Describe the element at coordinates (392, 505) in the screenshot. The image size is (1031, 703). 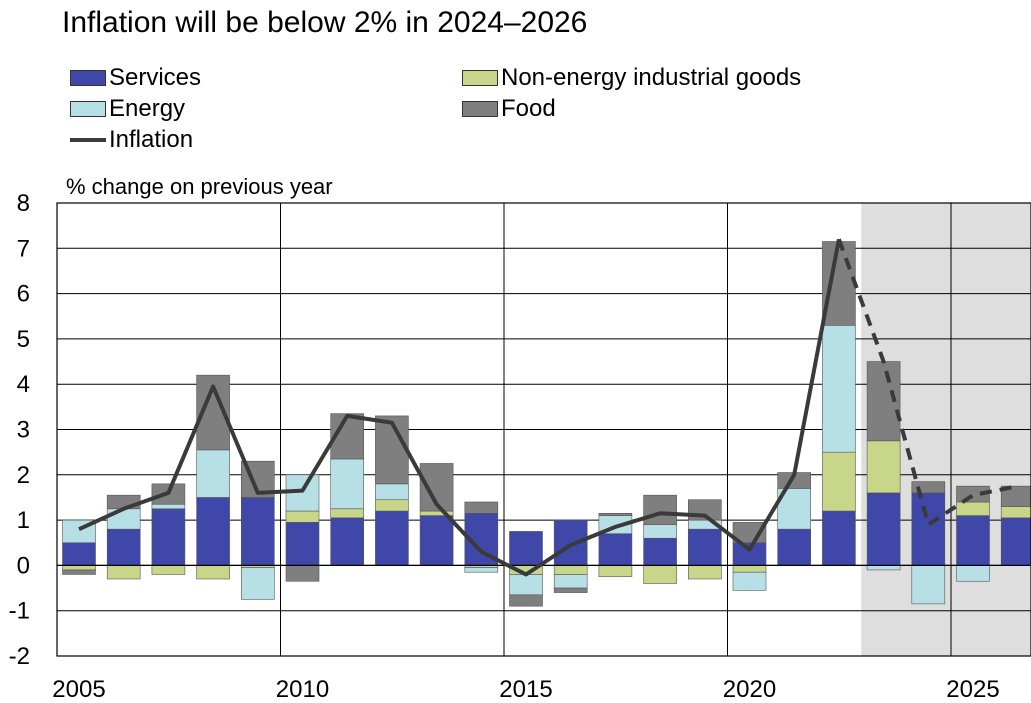
I see `bar-non-energy-industrial-goods-2012` at that location.